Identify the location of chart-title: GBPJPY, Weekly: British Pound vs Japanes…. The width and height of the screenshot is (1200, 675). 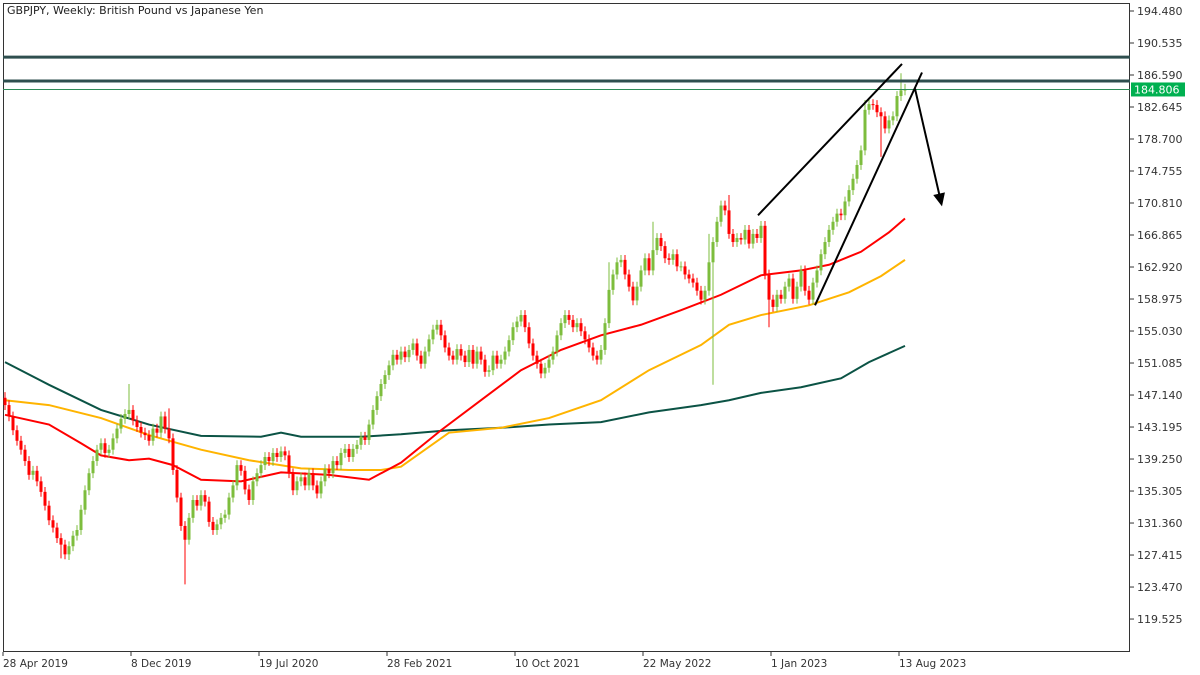
(135, 10).